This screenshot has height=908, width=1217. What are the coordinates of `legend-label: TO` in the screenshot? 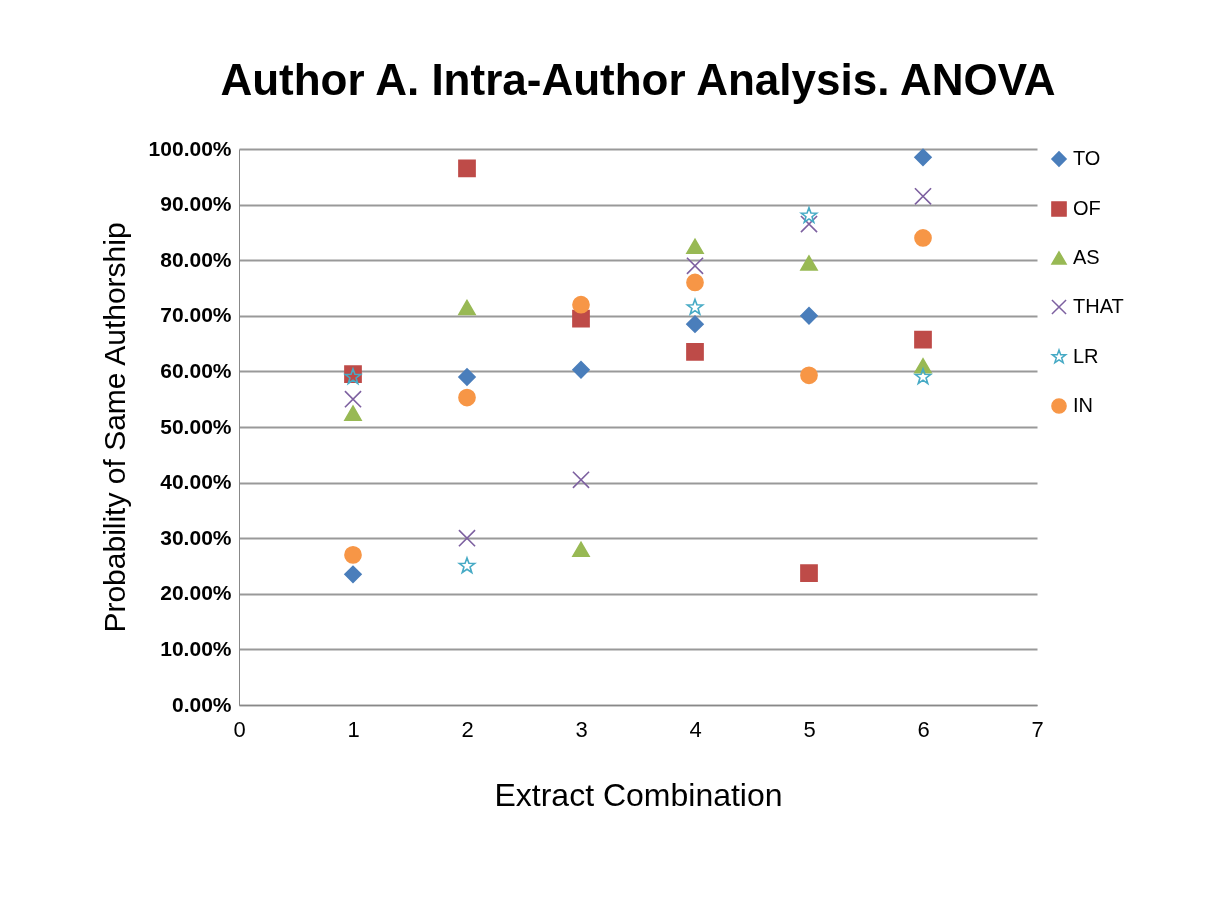 It's located at (1087, 158).